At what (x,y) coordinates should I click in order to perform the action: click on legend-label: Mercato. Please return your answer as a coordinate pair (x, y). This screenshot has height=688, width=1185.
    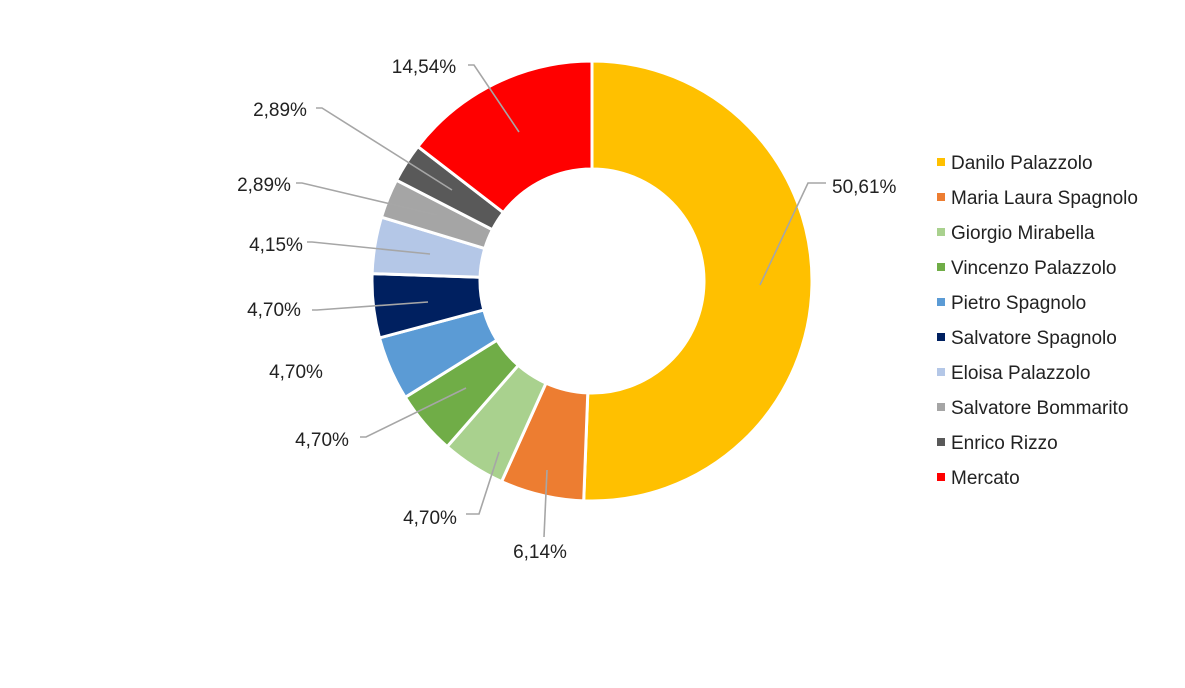
    Looking at the image, I should click on (985, 478).